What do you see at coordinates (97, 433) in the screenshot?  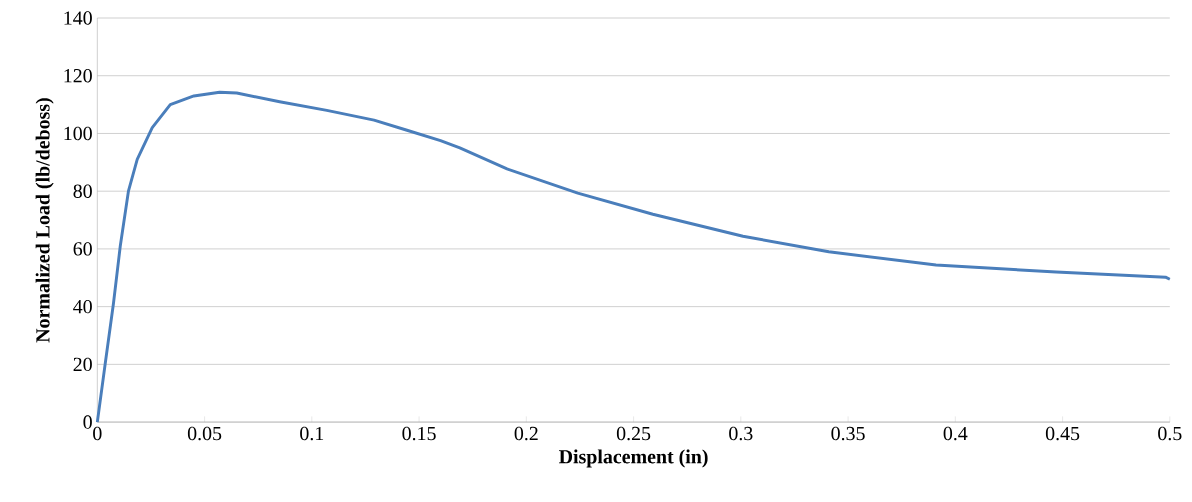 I see `x-tick-label: 0` at bounding box center [97, 433].